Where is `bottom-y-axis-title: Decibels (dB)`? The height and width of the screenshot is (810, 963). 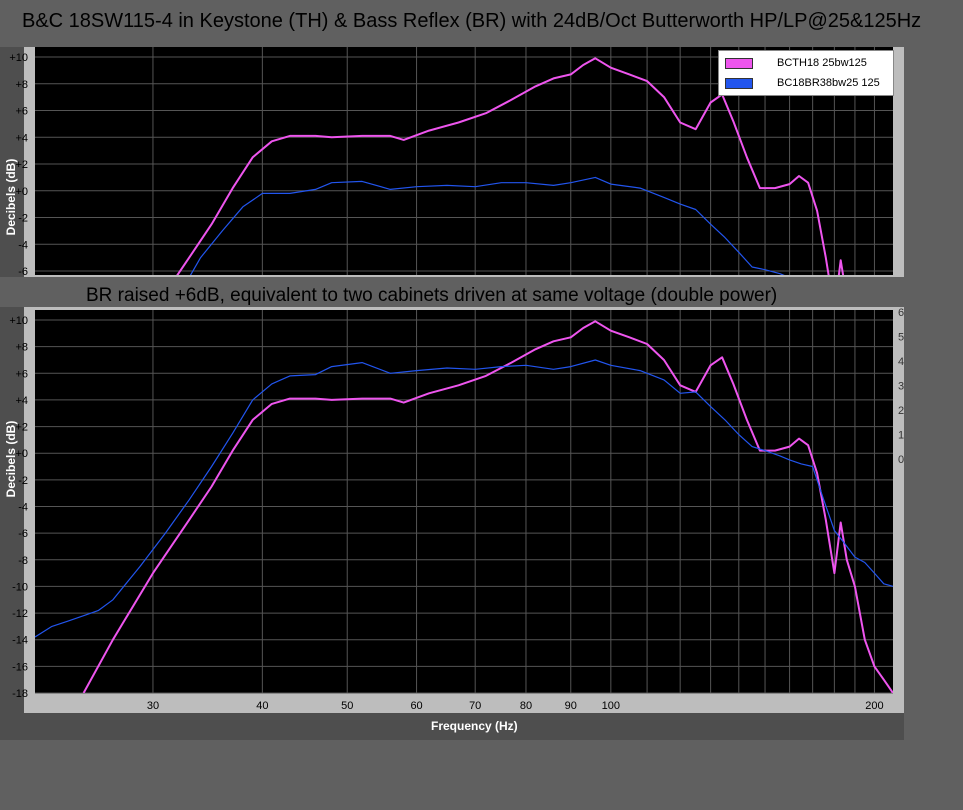 bottom-y-axis-title: Decibels (dB) is located at coordinates (11, 459).